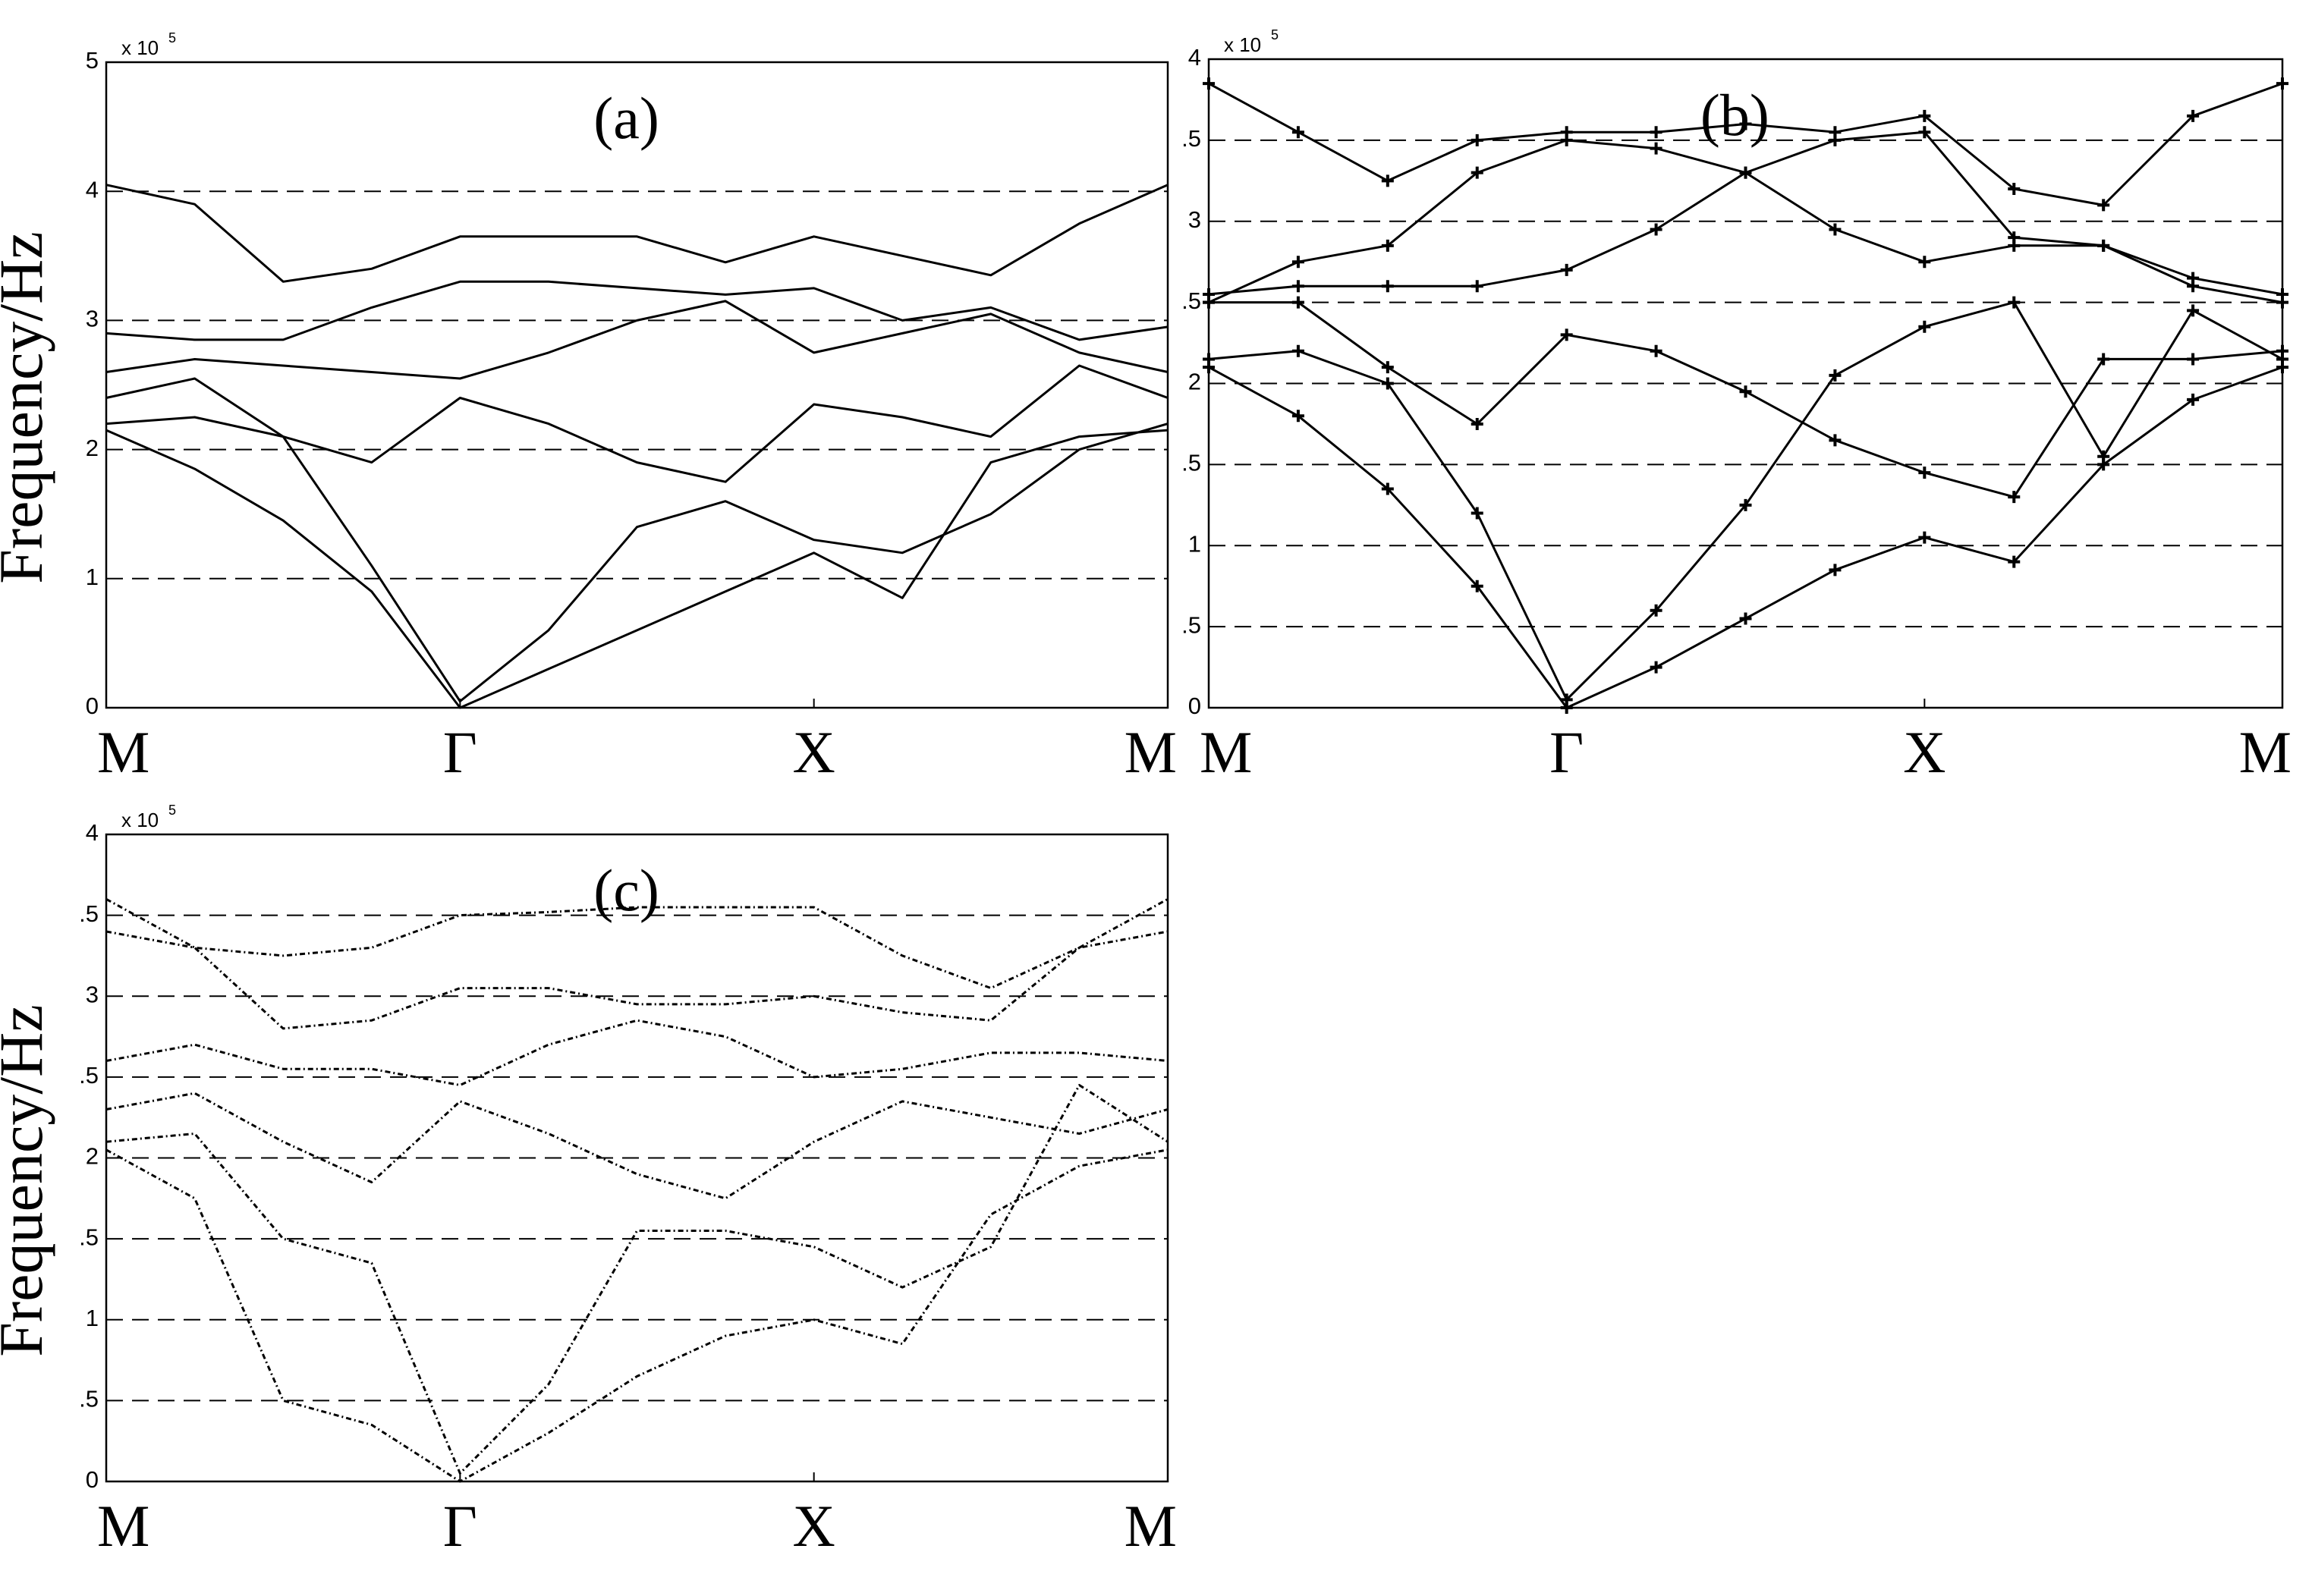 The width and height of the screenshot is (2312, 1596). I want to click on panel-title: (a), so click(626, 118).